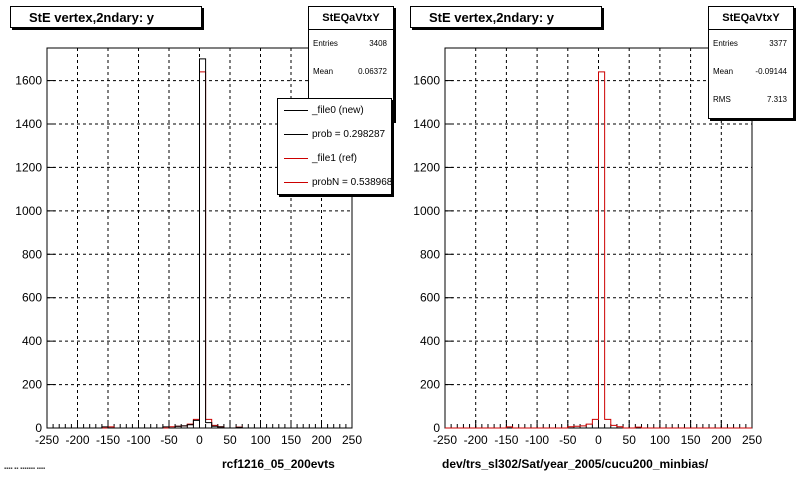 The width and height of the screenshot is (800, 480). What do you see at coordinates (378, 43) in the screenshot?
I see `stats-value: 3408` at bounding box center [378, 43].